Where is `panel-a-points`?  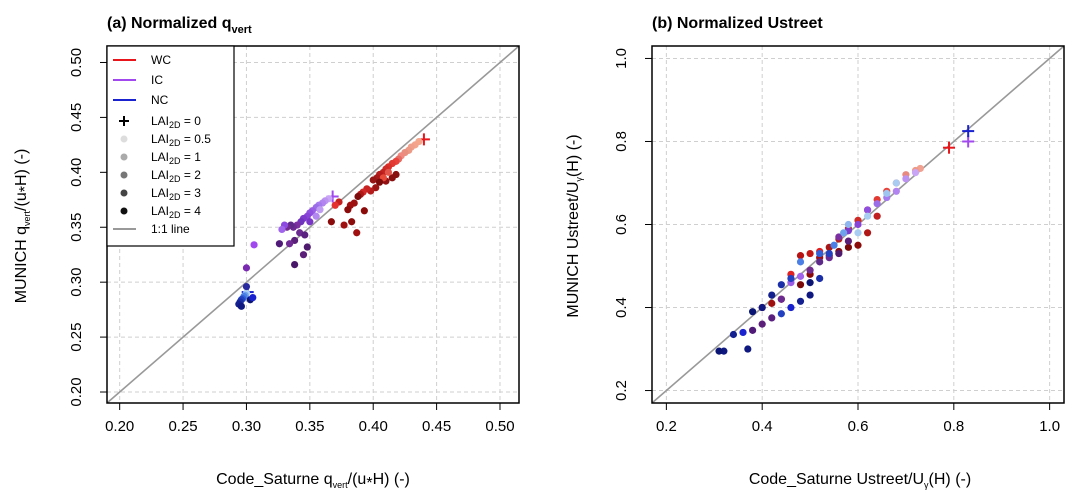 panel-a-points is located at coordinates (332, 221).